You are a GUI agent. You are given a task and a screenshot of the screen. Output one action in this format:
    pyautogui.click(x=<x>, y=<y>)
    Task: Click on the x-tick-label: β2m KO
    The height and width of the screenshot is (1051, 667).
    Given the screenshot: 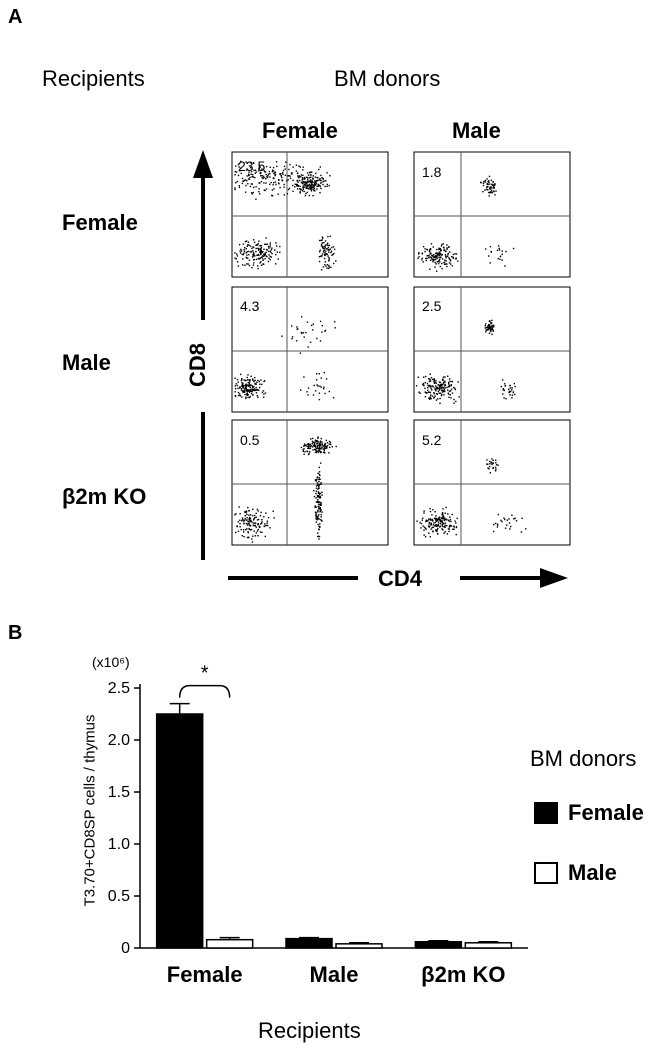 What is the action you would take?
    pyautogui.click(x=463, y=974)
    